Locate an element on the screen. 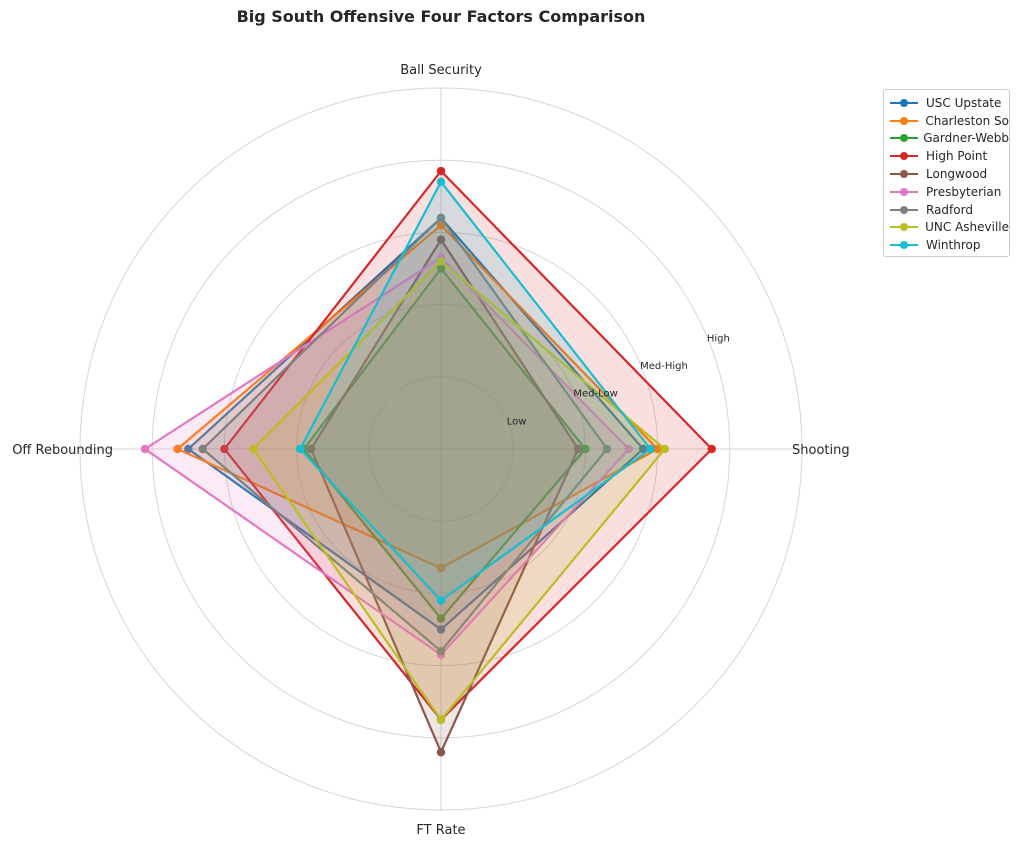 The image size is (1024, 845). ring-label: Med-Low is located at coordinates (595, 394).